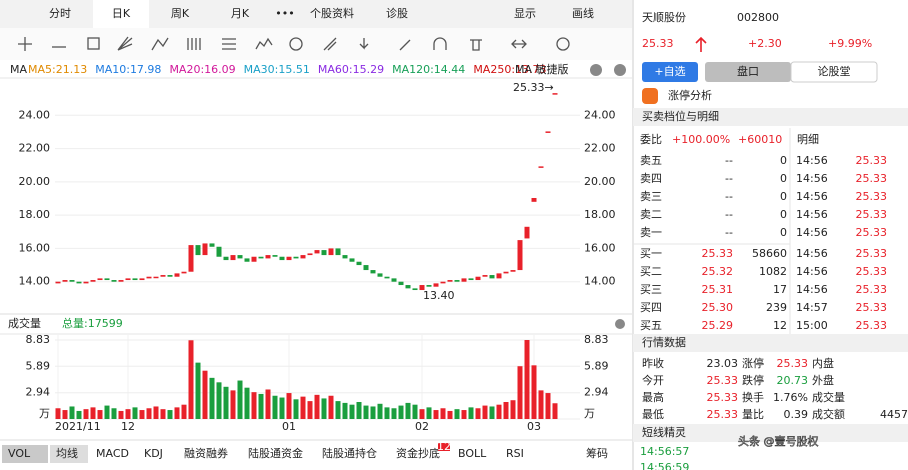 Image resolution: width=908 pixels, height=470 pixels. I want to click on bottom-tab: RSI, so click(515, 453).